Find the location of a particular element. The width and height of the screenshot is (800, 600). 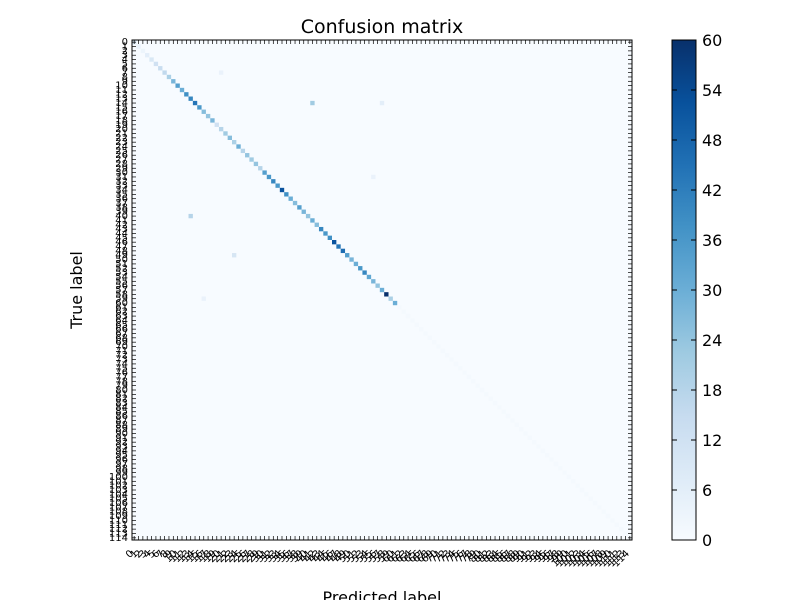

y-tick-label: 23 is located at coordinates (121, 142).